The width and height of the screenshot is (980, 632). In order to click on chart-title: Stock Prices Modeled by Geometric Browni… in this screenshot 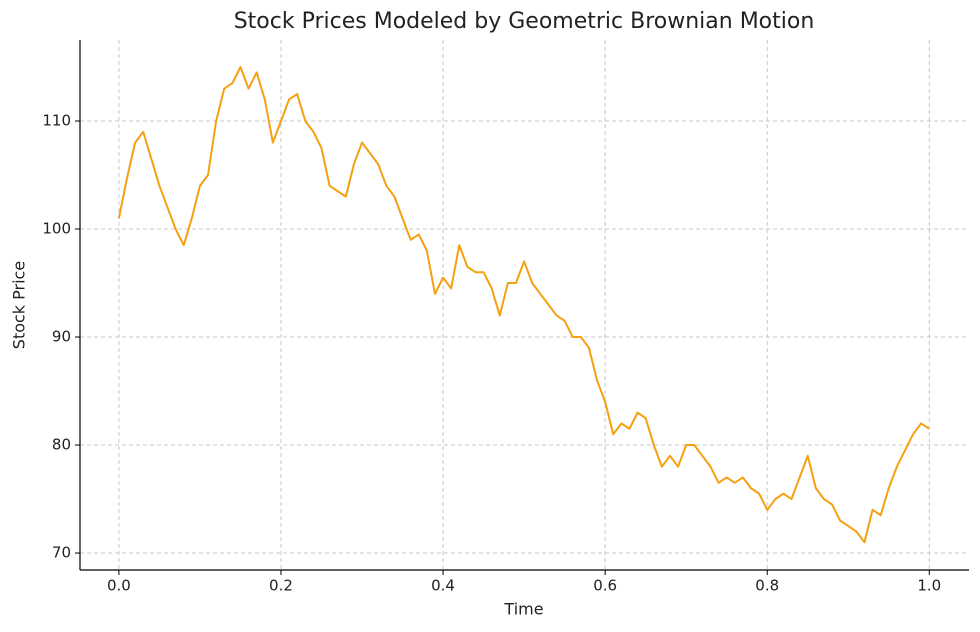, I will do `click(524, 21)`.